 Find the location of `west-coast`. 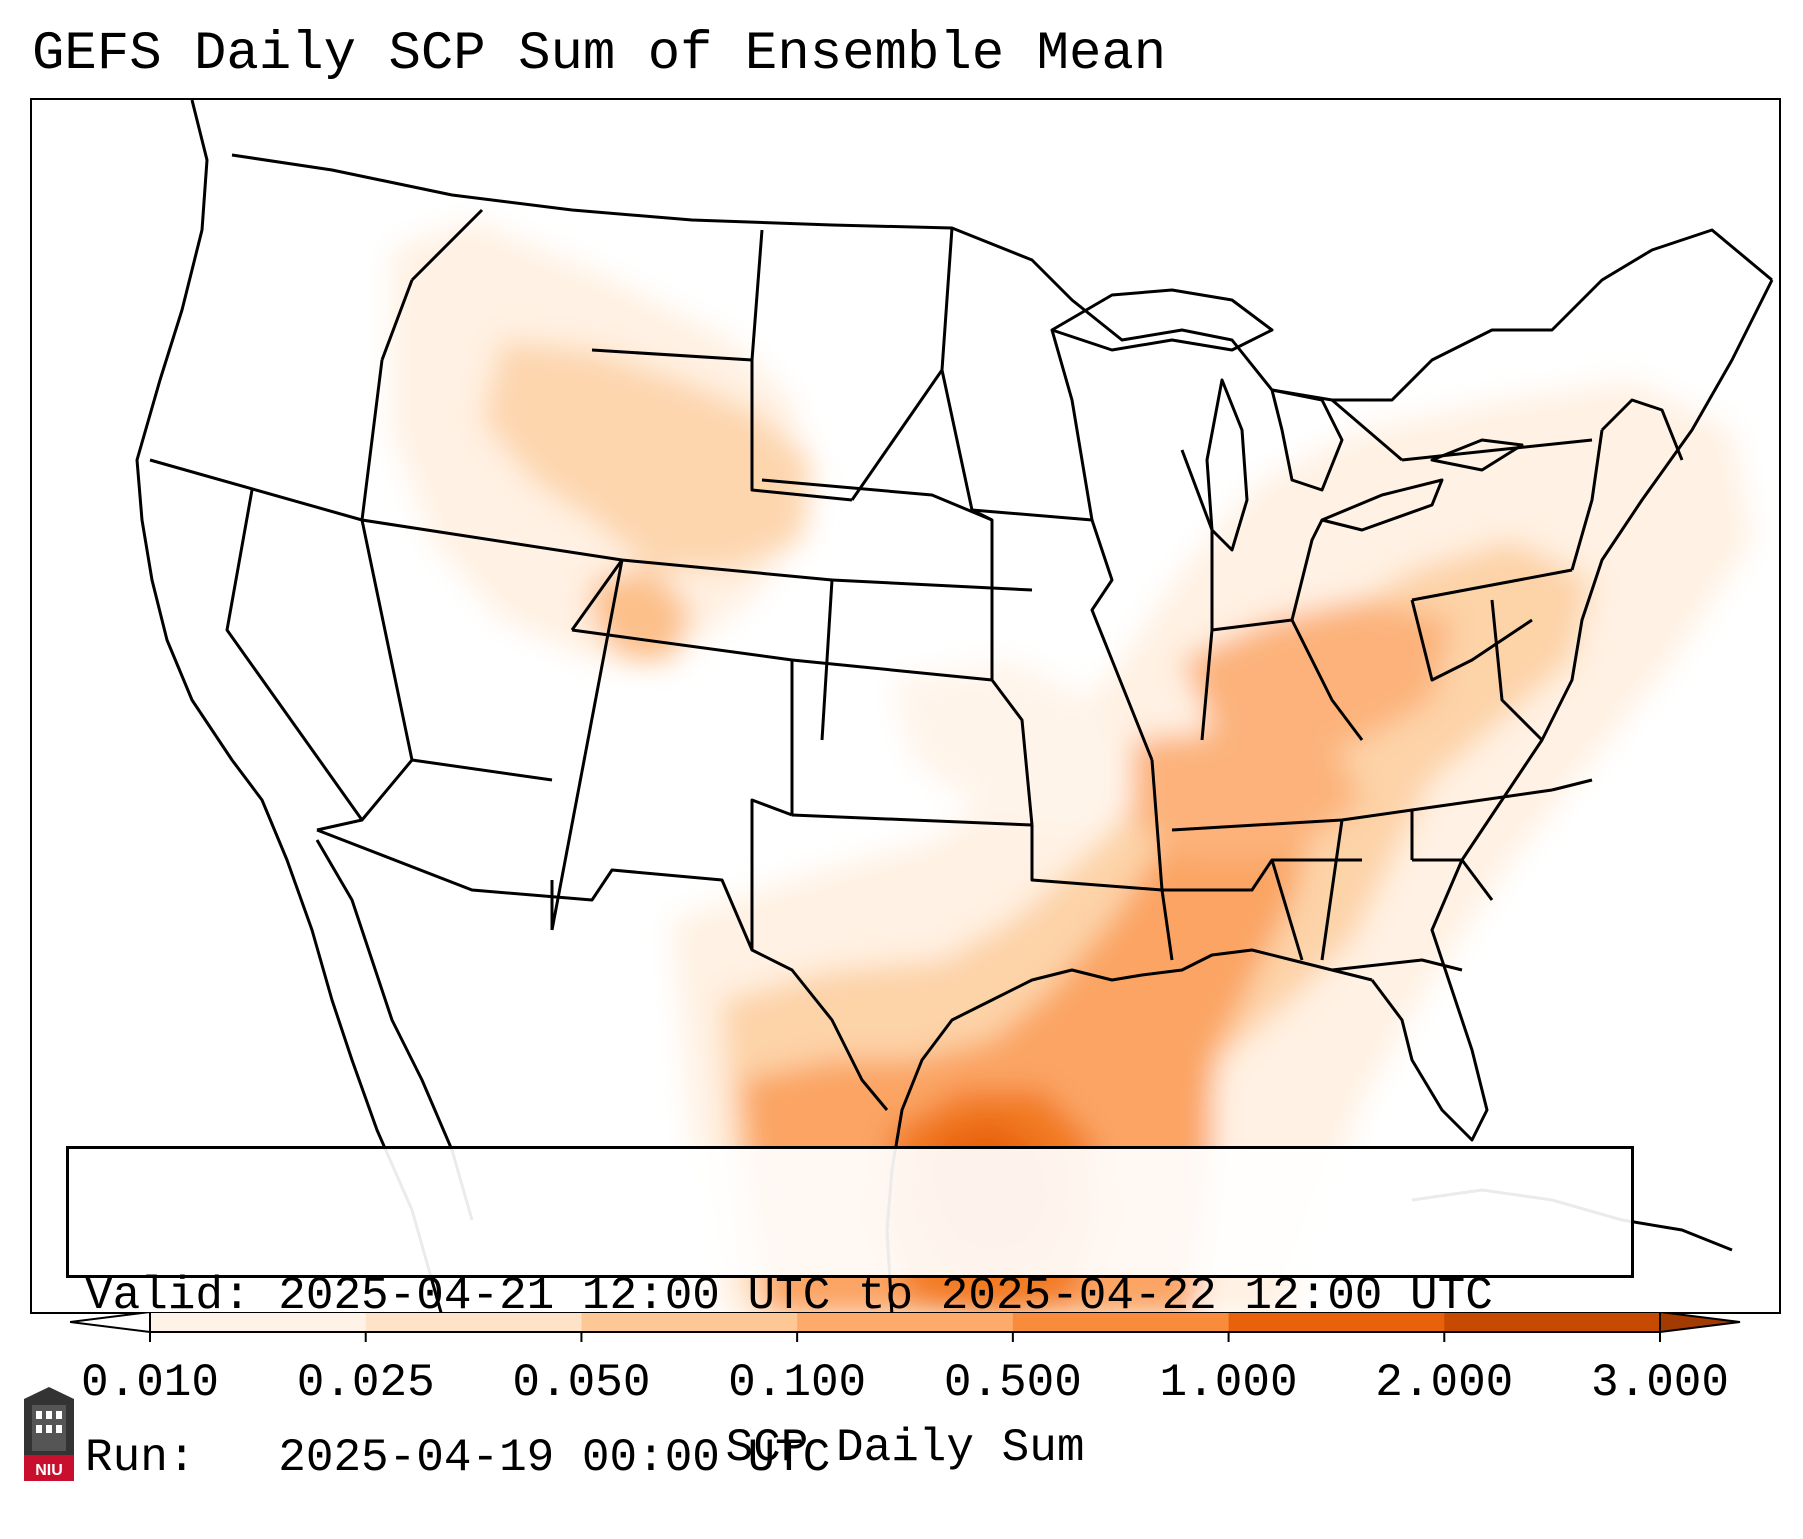

west-coast is located at coordinates (289, 706).